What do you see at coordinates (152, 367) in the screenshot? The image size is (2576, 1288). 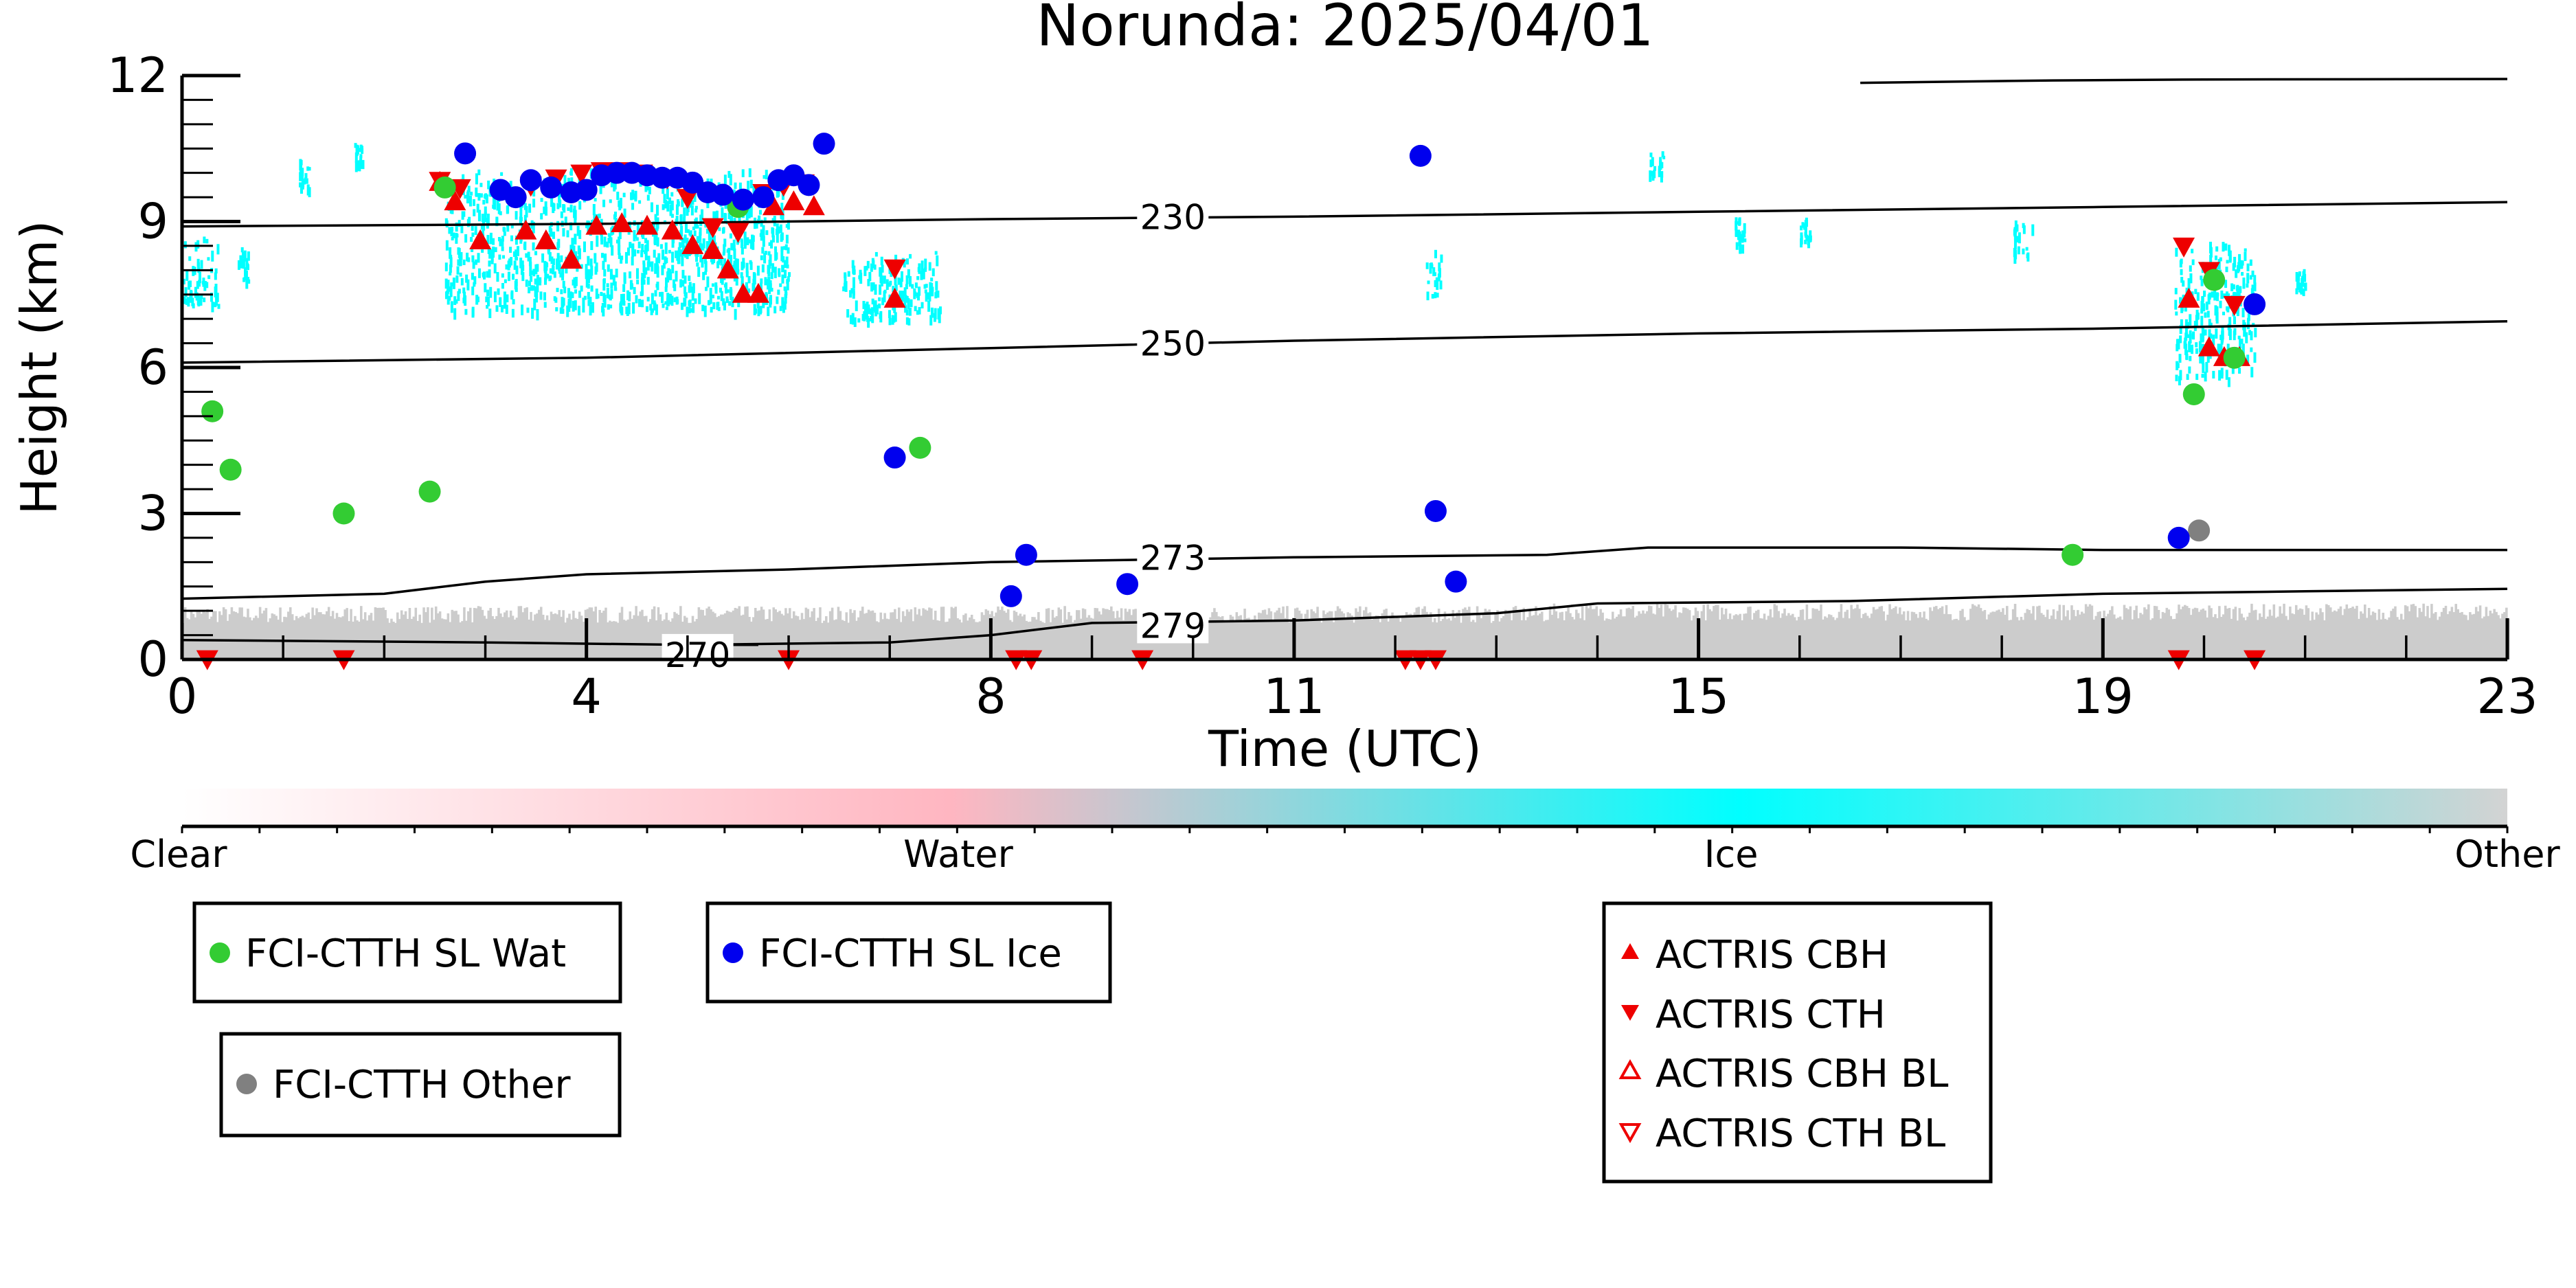 I see `y-tick-label: 6` at bounding box center [152, 367].